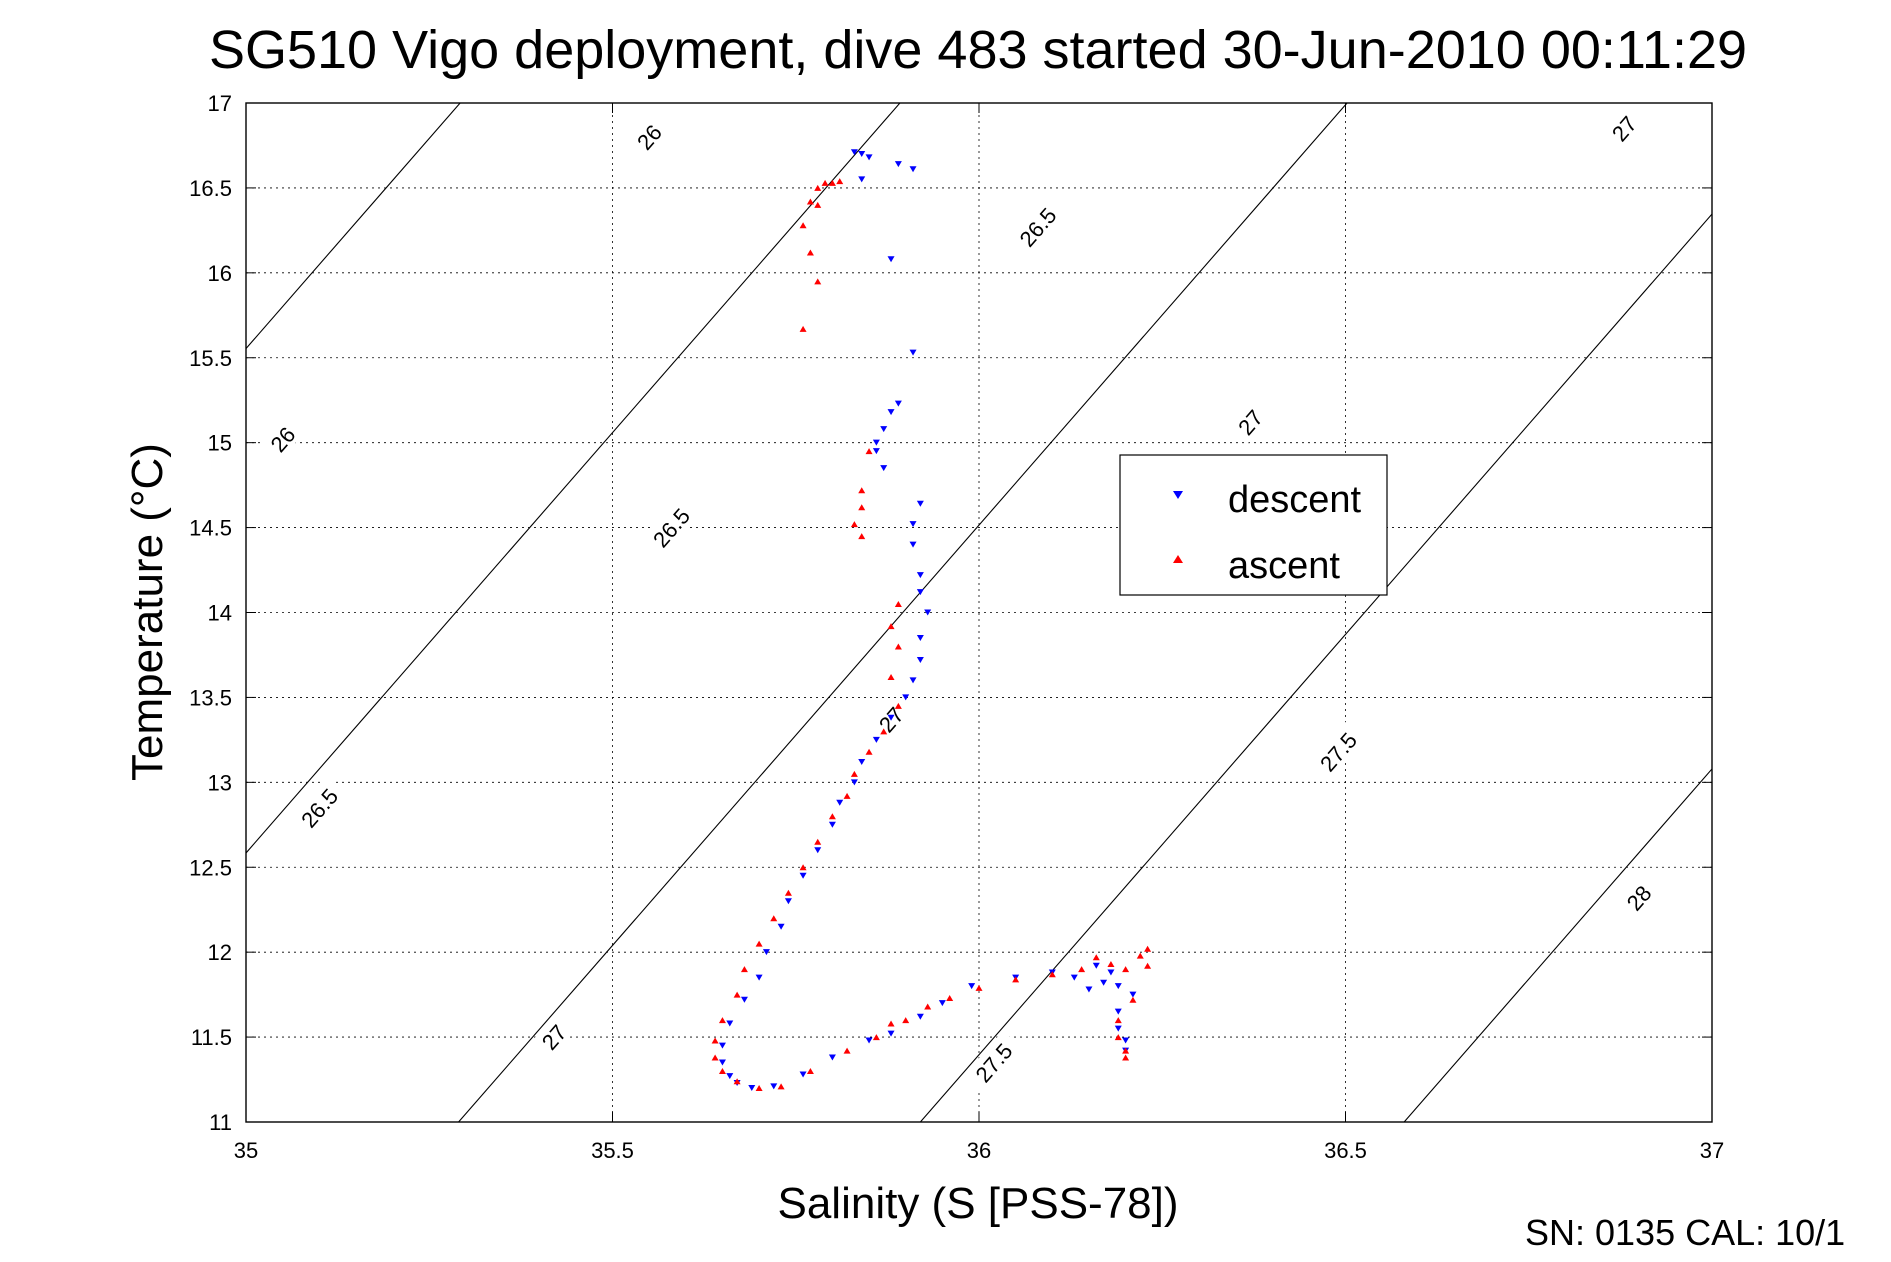  I want to click on x-tick-label: 36, so click(979, 1150).